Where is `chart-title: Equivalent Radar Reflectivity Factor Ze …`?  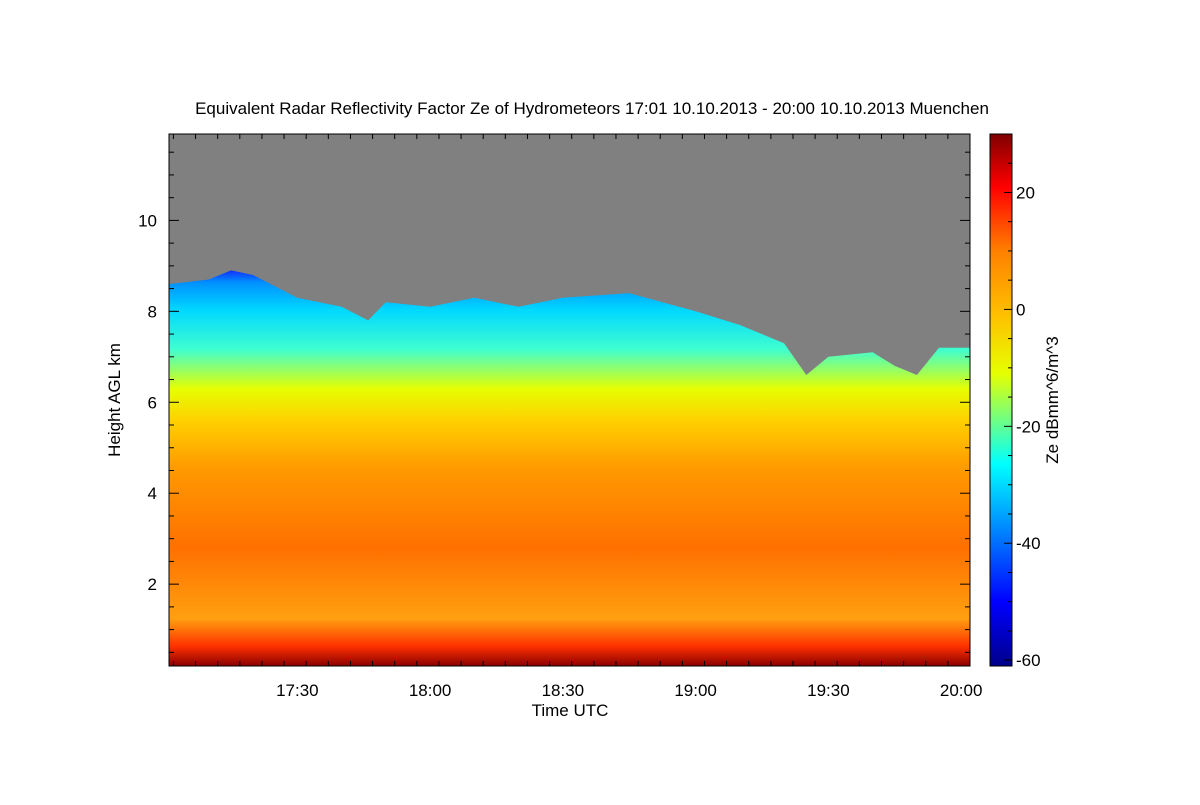 chart-title: Equivalent Radar Reflectivity Factor Ze … is located at coordinates (592, 108).